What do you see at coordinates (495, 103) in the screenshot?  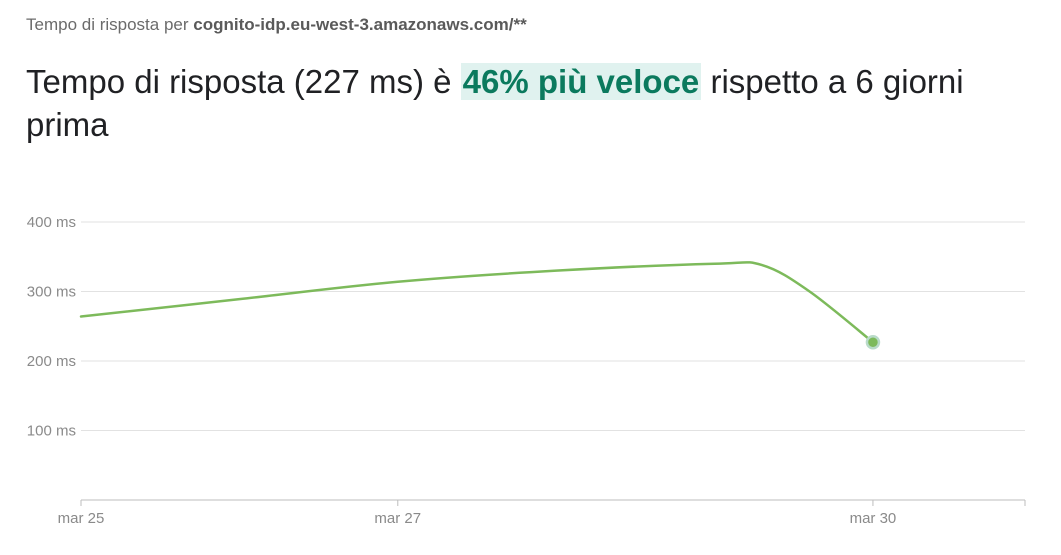 I see `headline-after: rispetto a 6 giorni prima` at bounding box center [495, 103].